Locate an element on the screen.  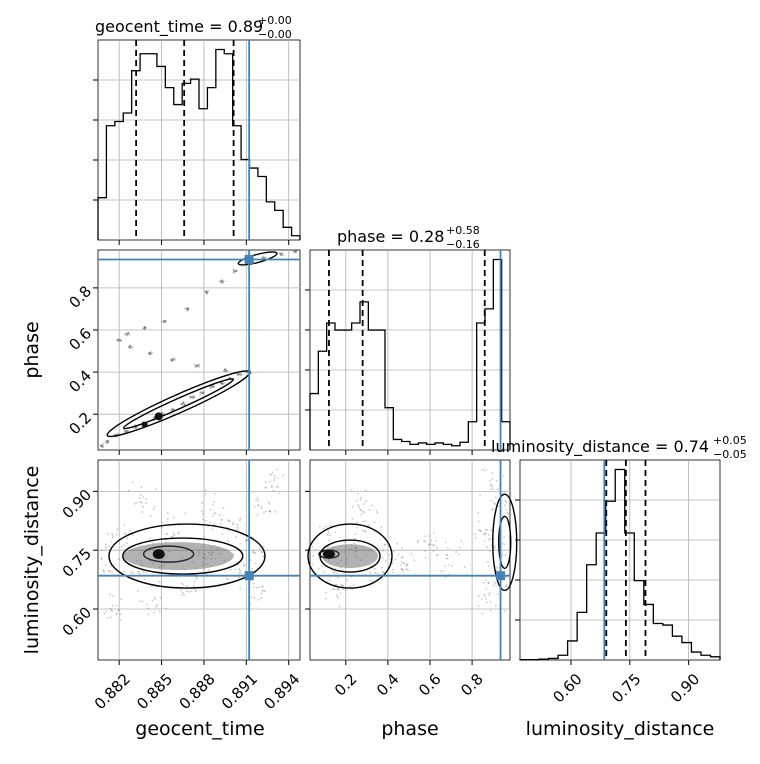
x-tick-label-geocent-time: 0.891 is located at coordinates (239, 691).